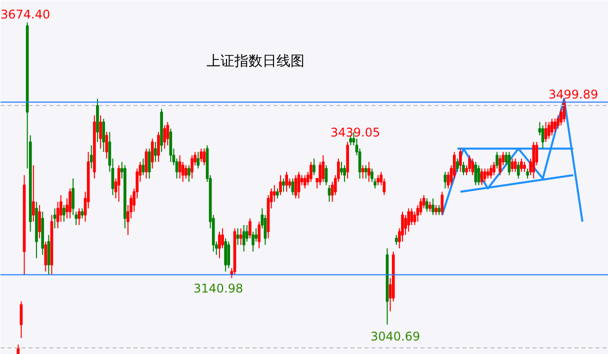 This screenshot has height=354, width=608. I want to click on annotation: 3140.98, so click(219, 289).